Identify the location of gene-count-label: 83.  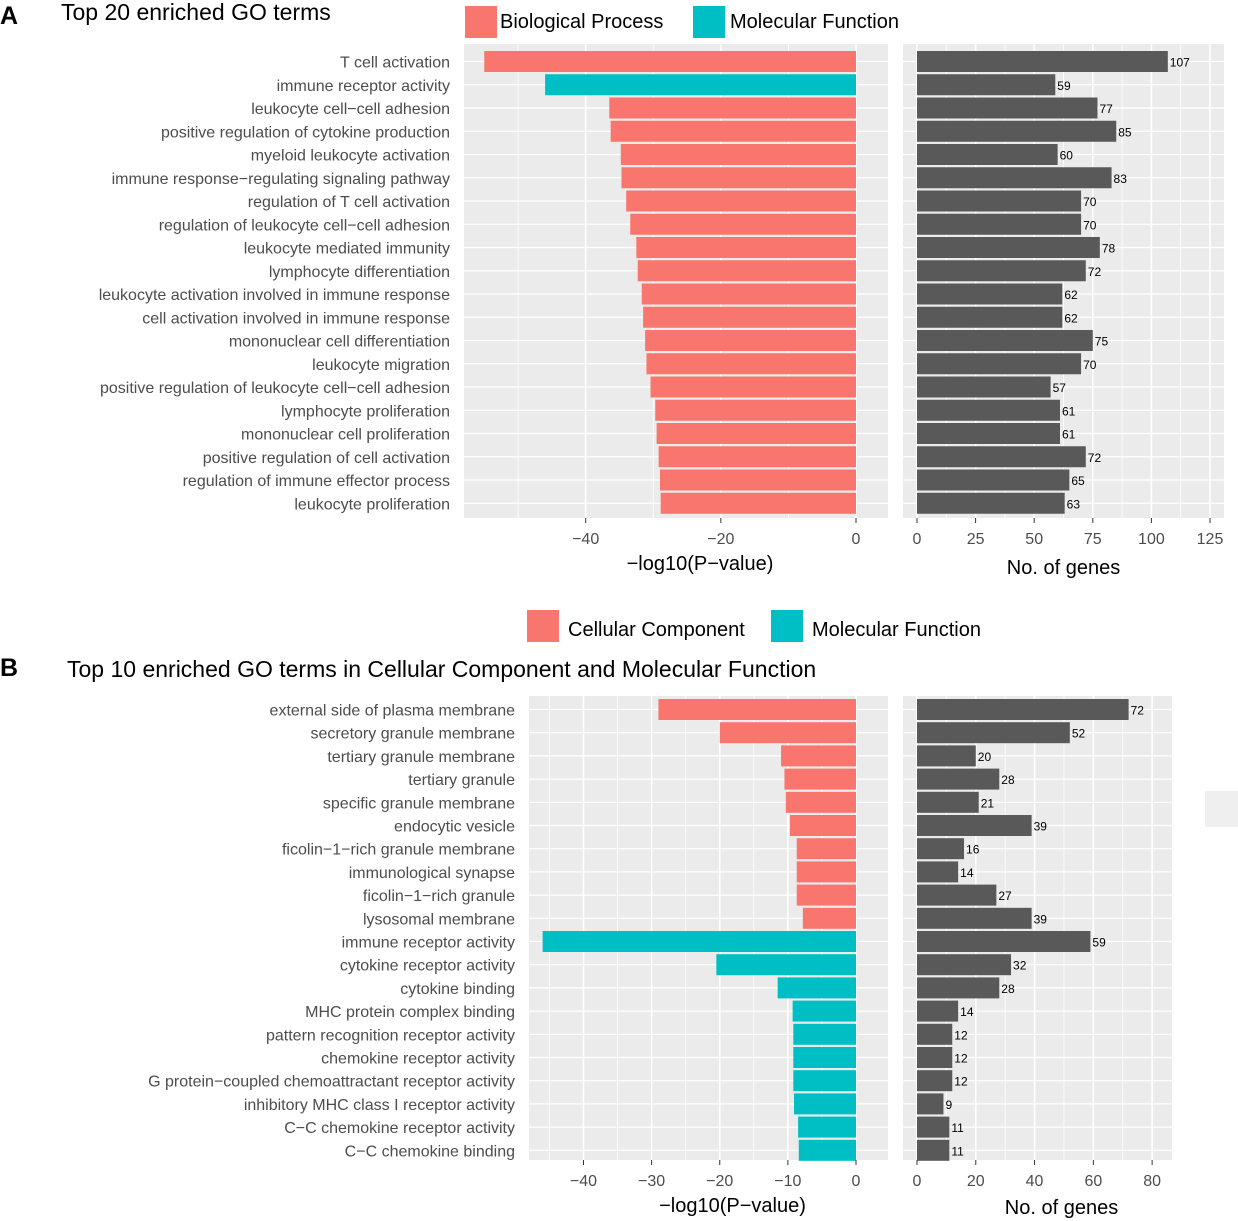
(1121, 179).